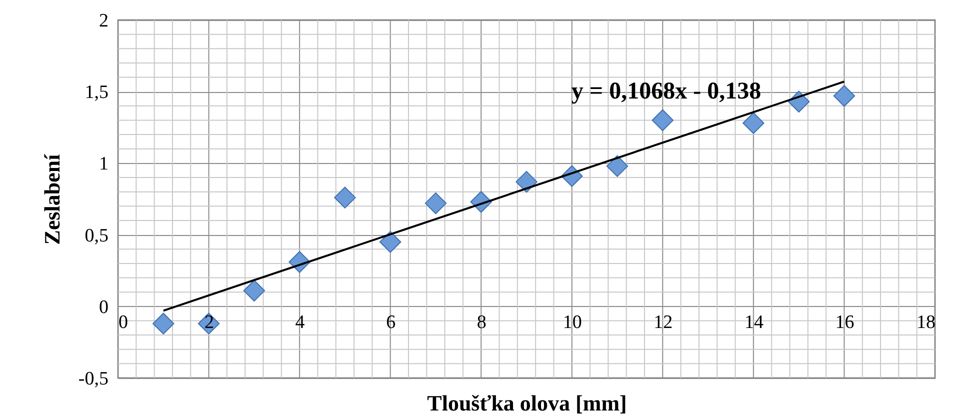 This screenshot has height=419, width=965. I want to click on y-tick-label: 0, so click(103, 307).